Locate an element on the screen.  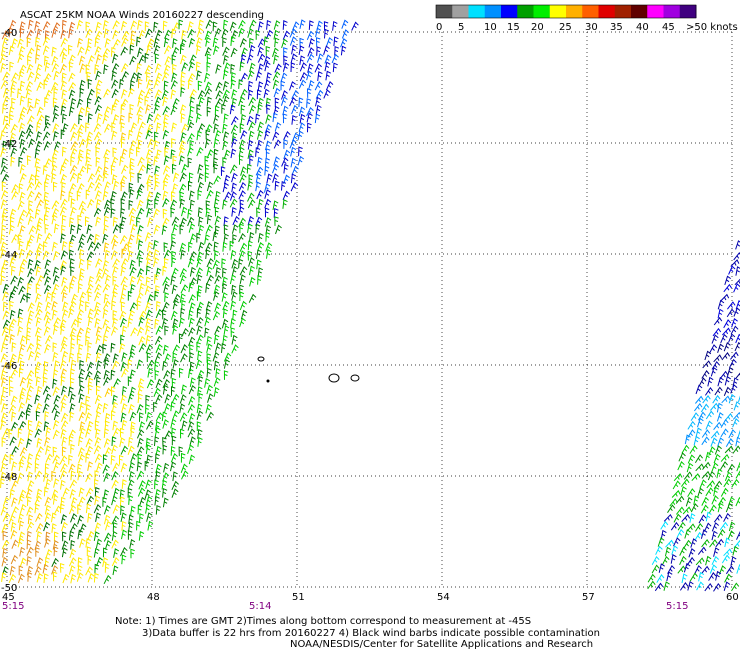
legend-swatch is located at coordinates (477, 11).